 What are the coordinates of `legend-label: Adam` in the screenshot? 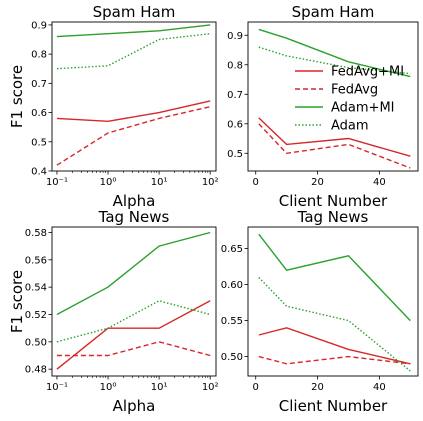 It's located at (350, 126).